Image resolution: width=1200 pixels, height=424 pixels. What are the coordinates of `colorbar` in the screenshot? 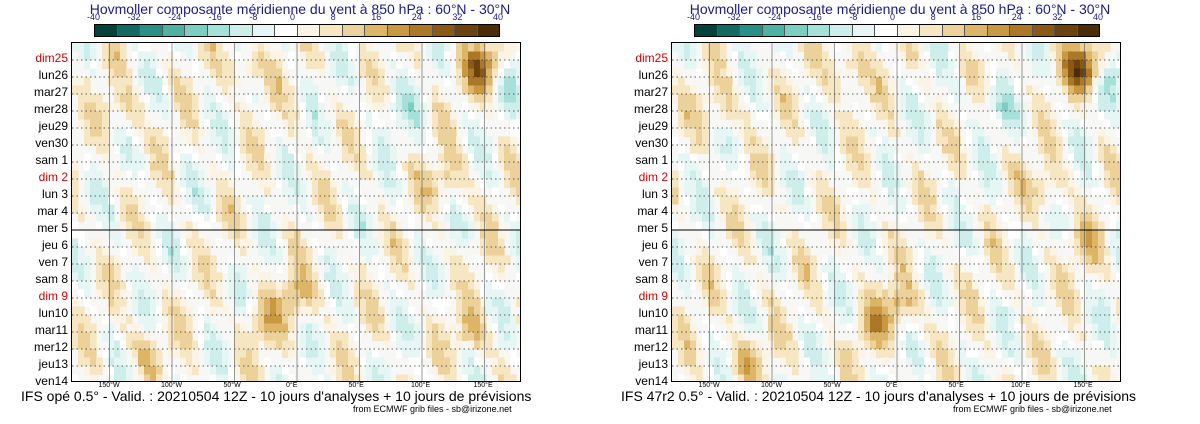 It's located at (297, 30).